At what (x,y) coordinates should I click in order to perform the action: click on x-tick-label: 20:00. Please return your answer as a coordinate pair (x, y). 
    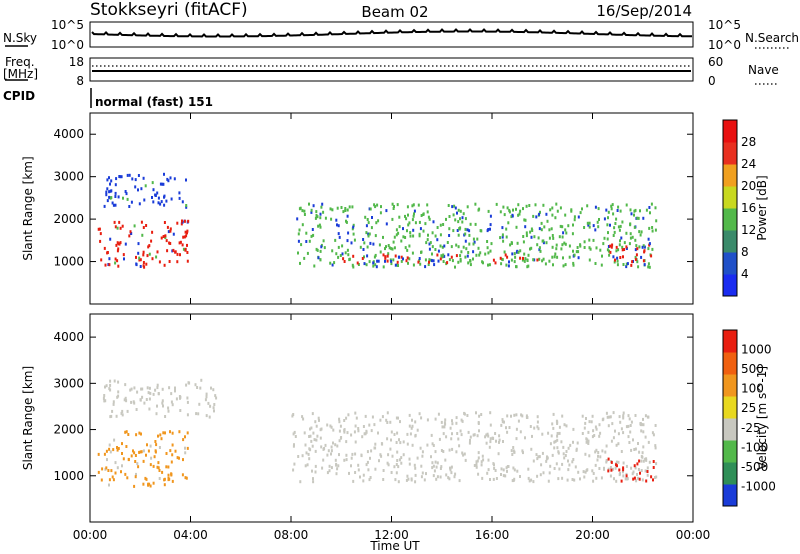
    Looking at the image, I should click on (592, 535).